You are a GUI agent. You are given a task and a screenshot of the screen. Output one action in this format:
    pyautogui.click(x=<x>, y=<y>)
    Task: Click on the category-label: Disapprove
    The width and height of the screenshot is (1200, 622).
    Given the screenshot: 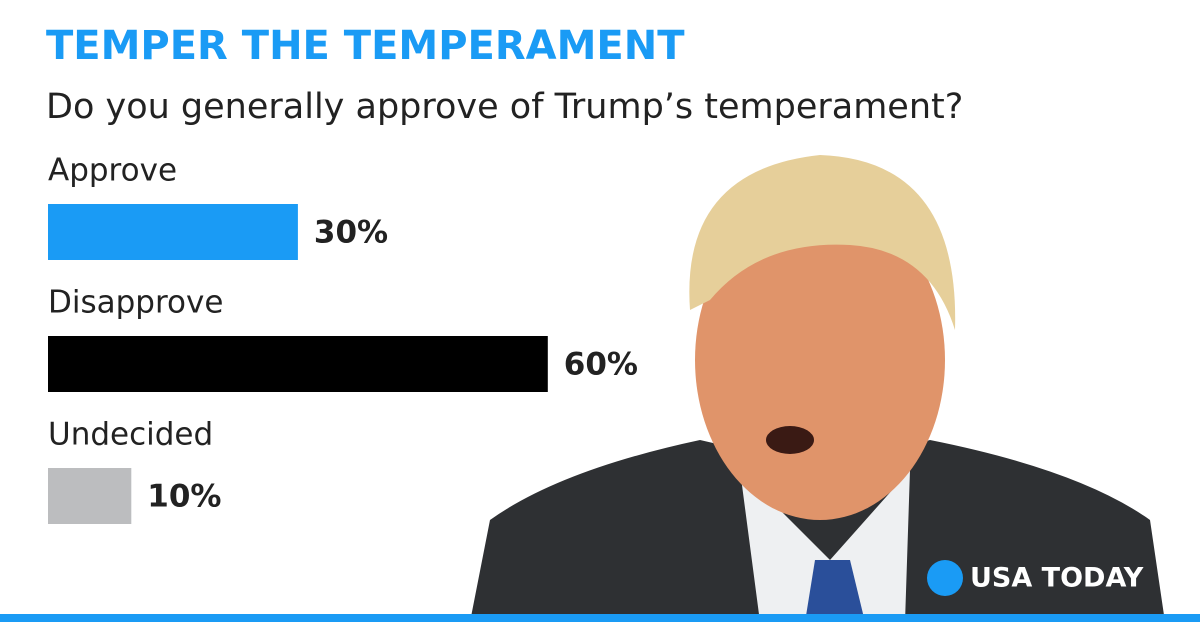 What is the action you would take?
    pyautogui.click(x=135, y=303)
    